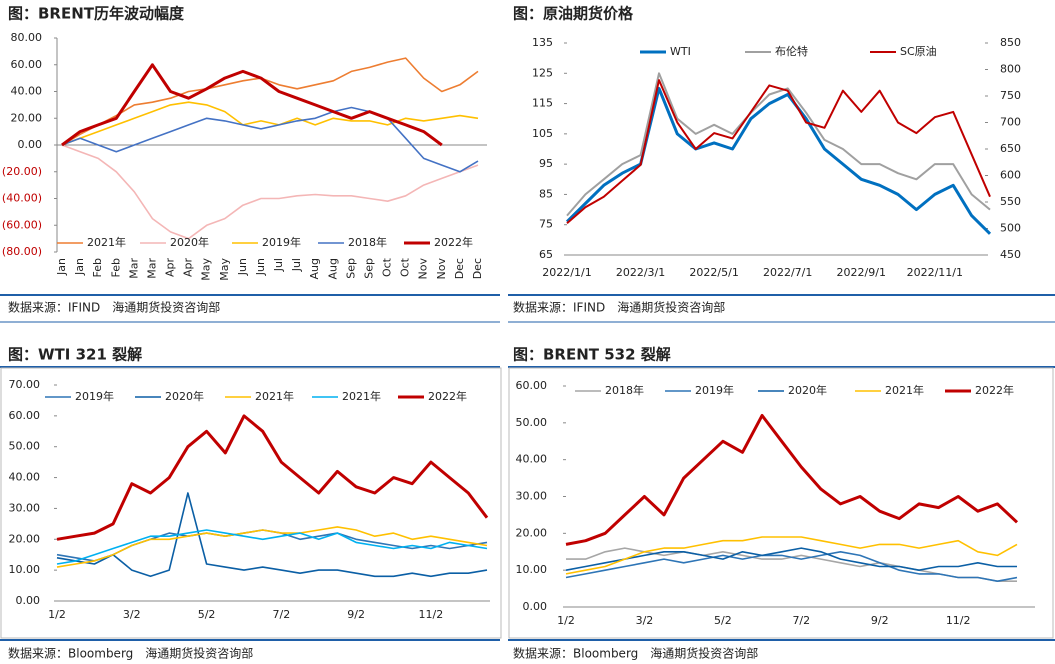 This screenshot has height=664, width=1055. Describe the element at coordinates (1010, 122) in the screenshot. I see `y2-tick-label: 700` at that location.